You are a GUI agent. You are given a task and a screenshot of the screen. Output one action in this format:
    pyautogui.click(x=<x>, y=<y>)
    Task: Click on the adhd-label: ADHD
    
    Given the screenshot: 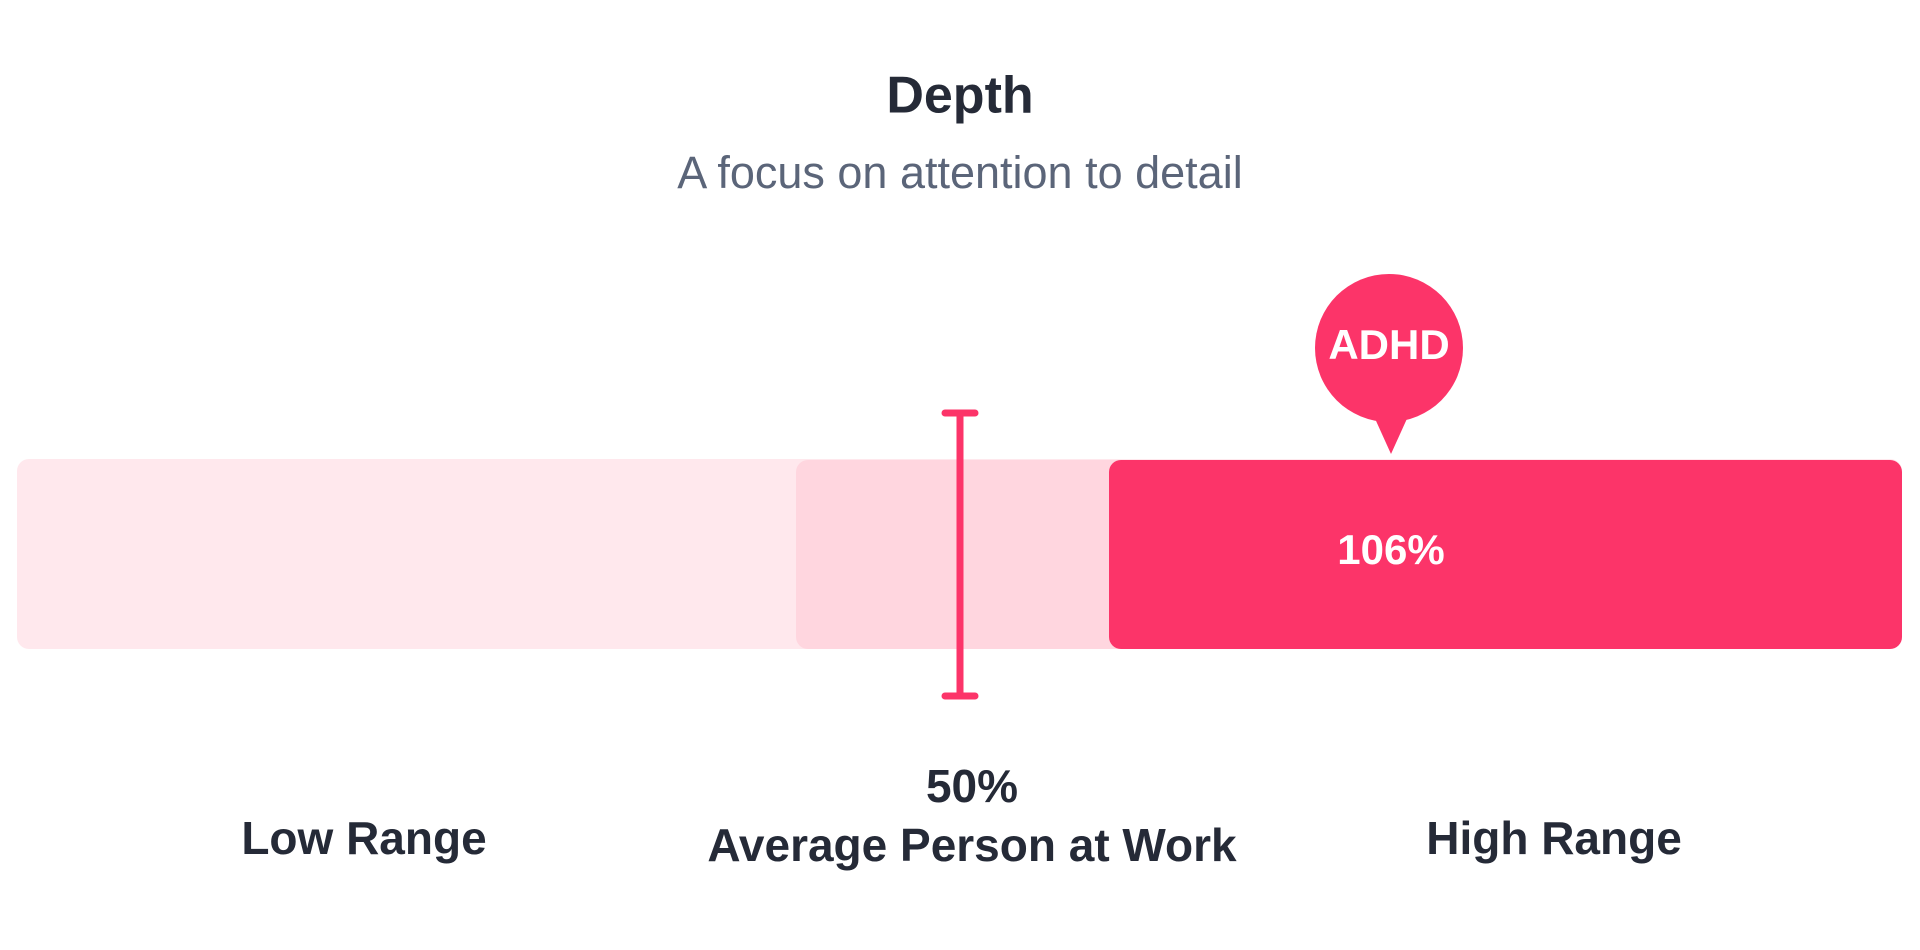 What is the action you would take?
    pyautogui.click(x=1388, y=344)
    